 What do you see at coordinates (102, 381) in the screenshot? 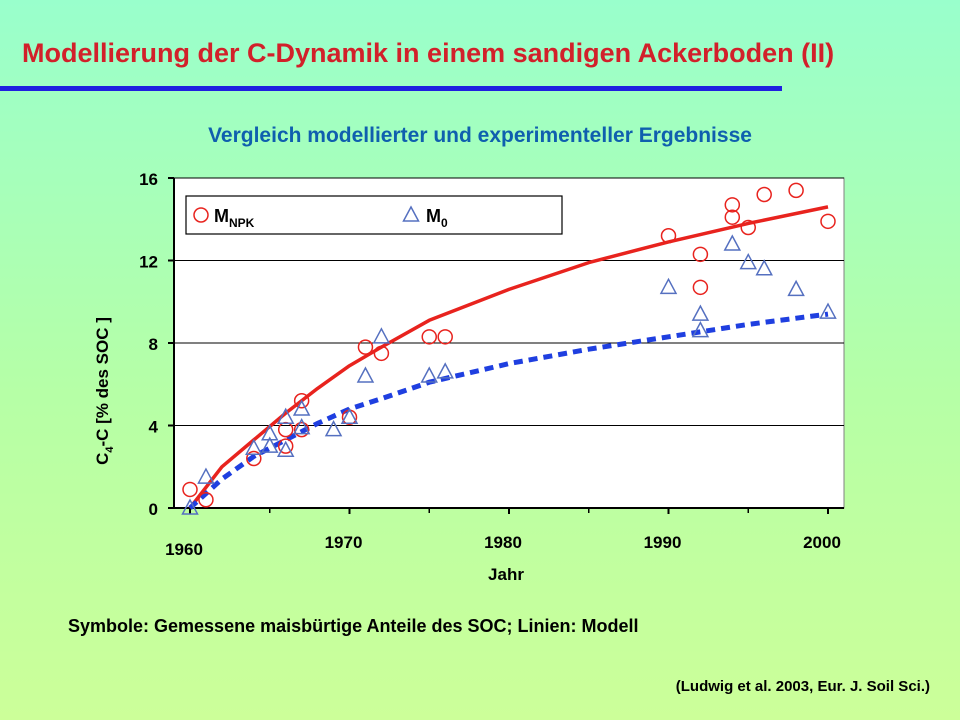
I see `y-axis-label-suffix: -C [% des SOC ]` at bounding box center [102, 381].